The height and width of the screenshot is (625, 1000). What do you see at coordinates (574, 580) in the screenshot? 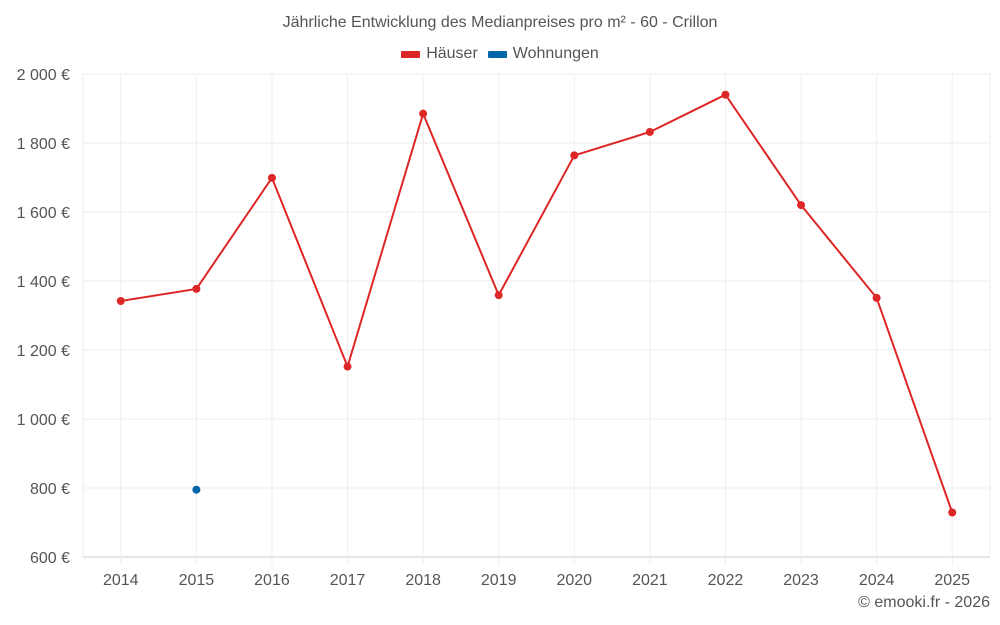
I see `x-tick-label: 2020` at bounding box center [574, 580].